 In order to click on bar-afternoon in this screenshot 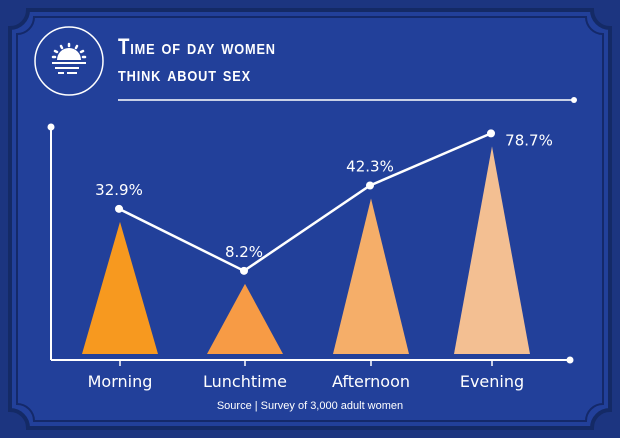, I will do `click(371, 276)`.